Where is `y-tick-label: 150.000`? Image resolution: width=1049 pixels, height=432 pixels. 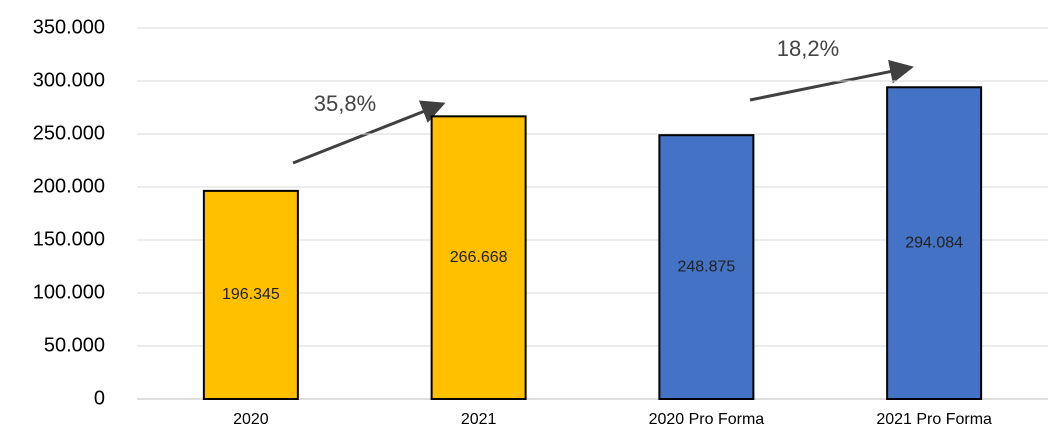
y-tick-label: 150.000 is located at coordinates (69, 239).